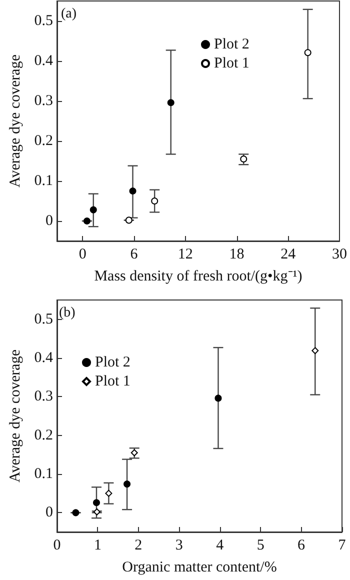  What do you see at coordinates (138, 546) in the screenshot?
I see `x-tick-label: 2` at bounding box center [138, 546].